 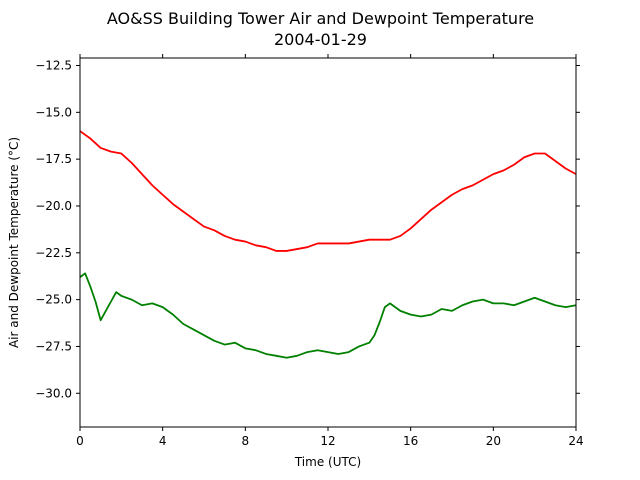 I want to click on chart-subtitle: 2004-01-29, so click(x=320, y=39).